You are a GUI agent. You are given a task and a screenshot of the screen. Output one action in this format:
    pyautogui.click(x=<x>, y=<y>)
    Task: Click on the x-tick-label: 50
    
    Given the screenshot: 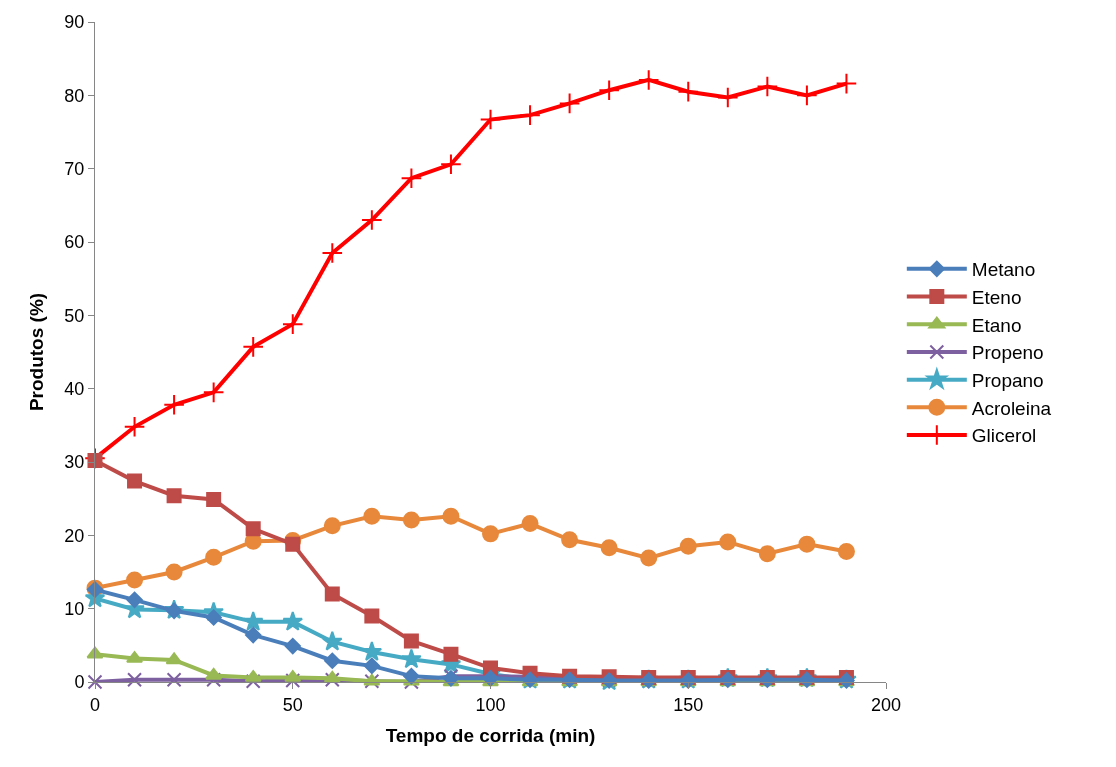 What is the action you would take?
    pyautogui.click(x=292, y=704)
    